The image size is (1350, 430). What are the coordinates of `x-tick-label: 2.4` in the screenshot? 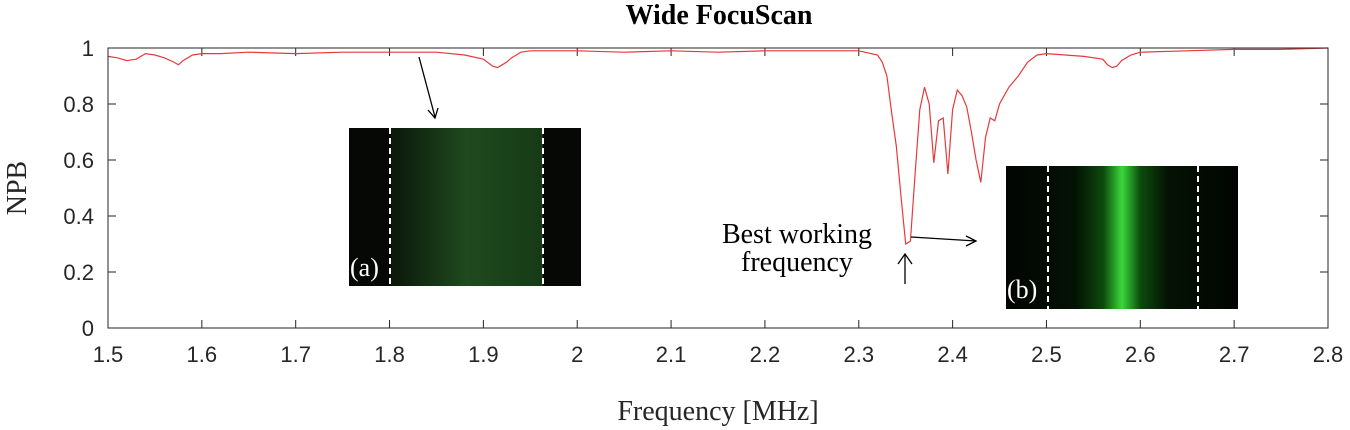 It's located at (952, 354).